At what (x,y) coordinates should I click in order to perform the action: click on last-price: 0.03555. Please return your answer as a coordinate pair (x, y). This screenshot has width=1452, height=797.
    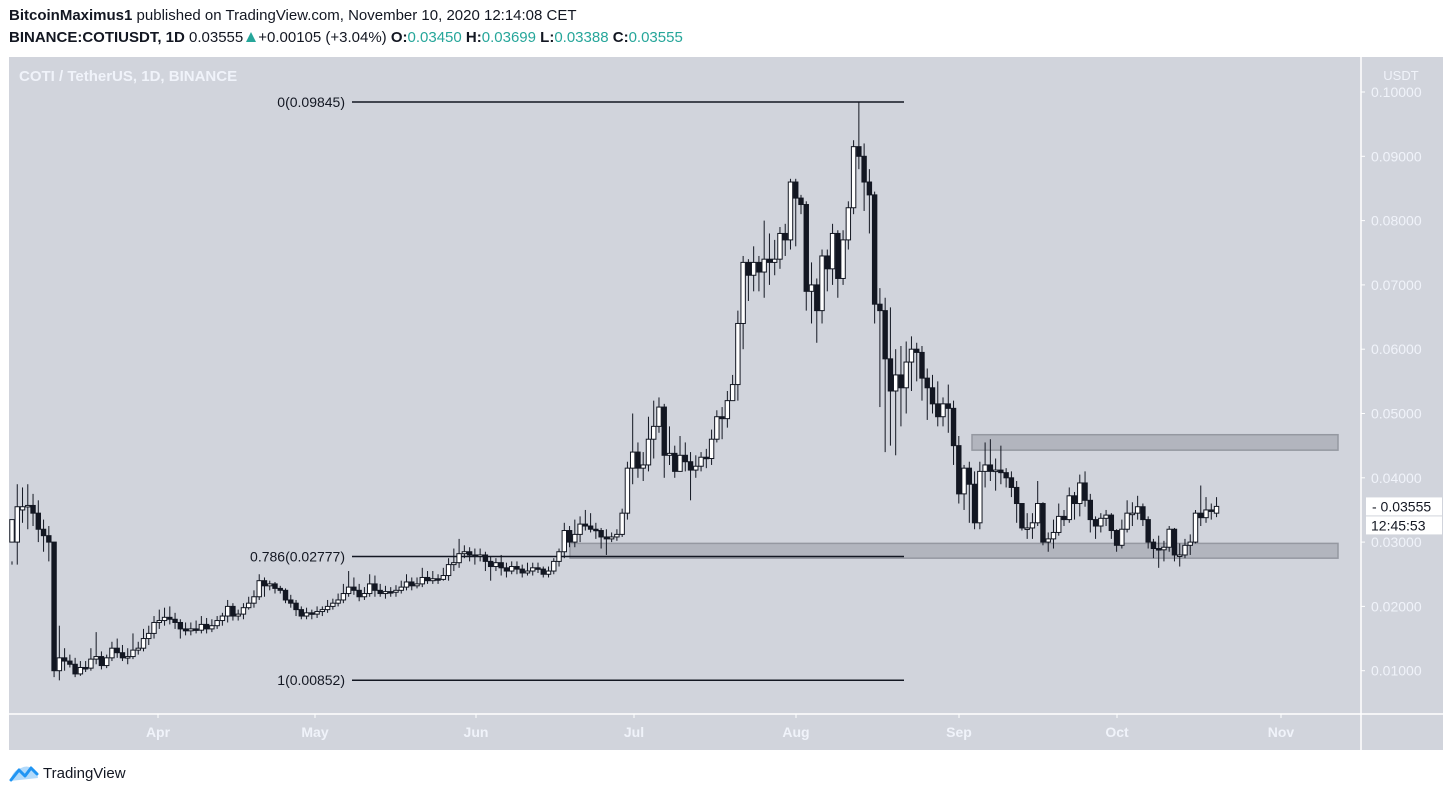
    Looking at the image, I should click on (214, 37).